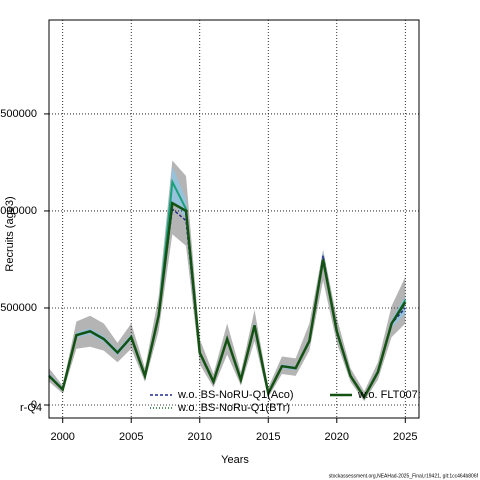  Describe the element at coordinates (18, 308) in the screenshot. I see `y-tick-label: 500000` at that location.